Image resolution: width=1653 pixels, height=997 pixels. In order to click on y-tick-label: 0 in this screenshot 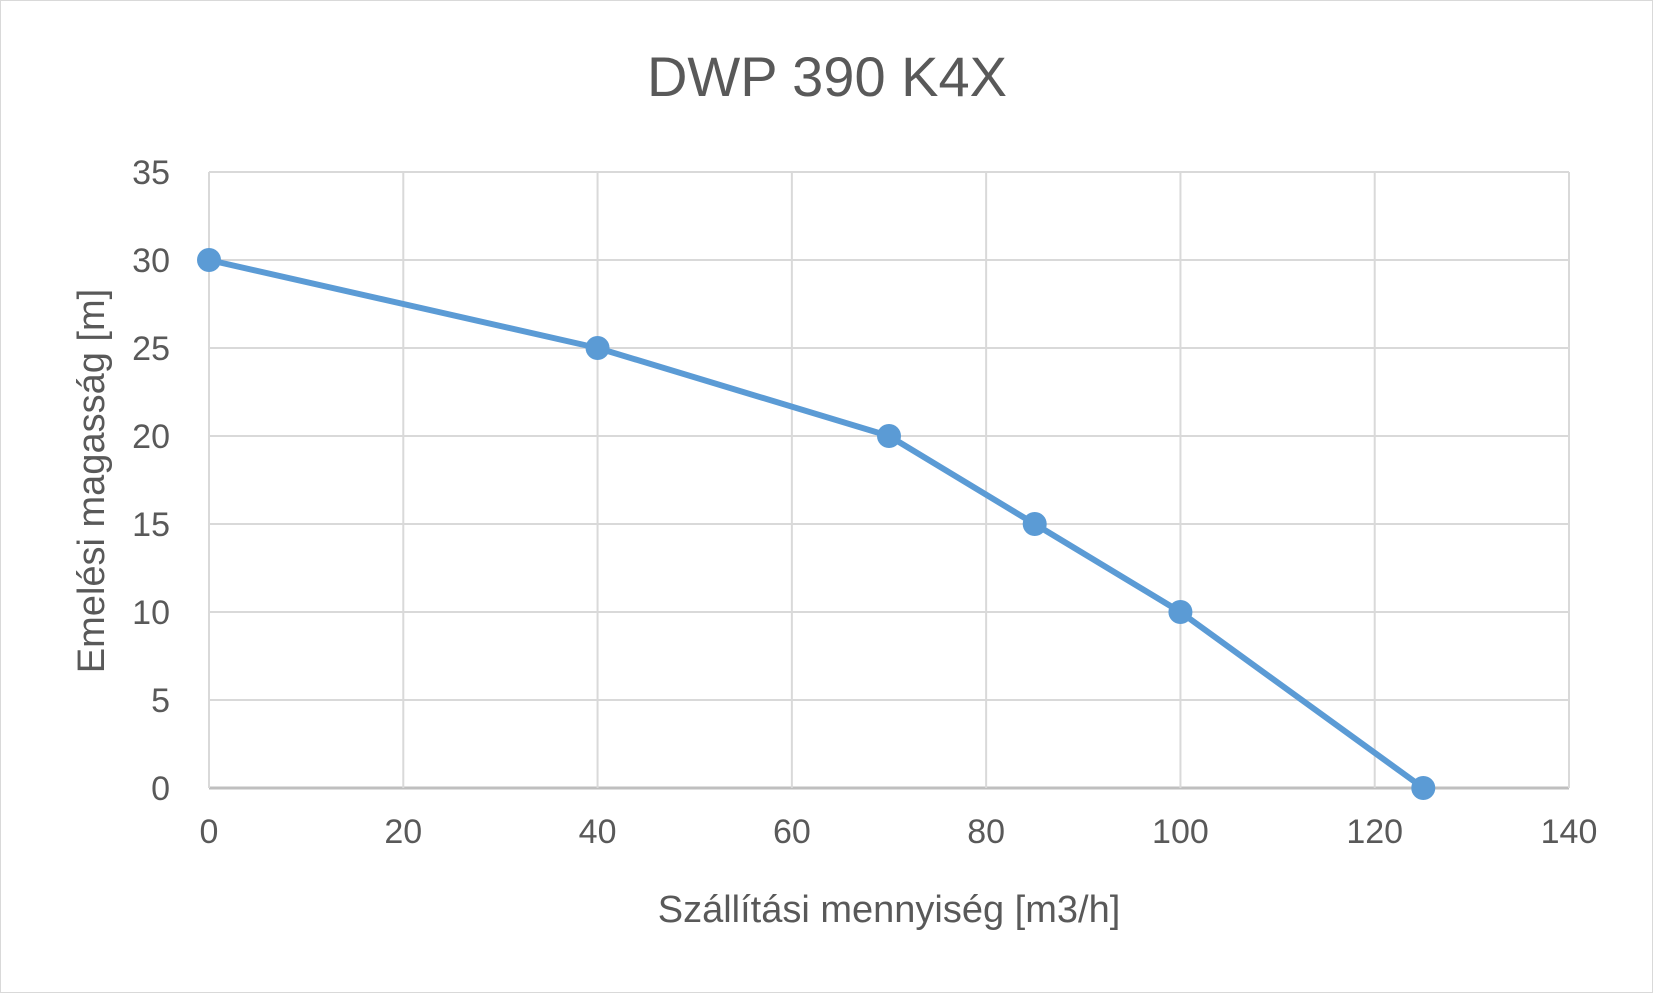, I will do `click(160, 789)`.